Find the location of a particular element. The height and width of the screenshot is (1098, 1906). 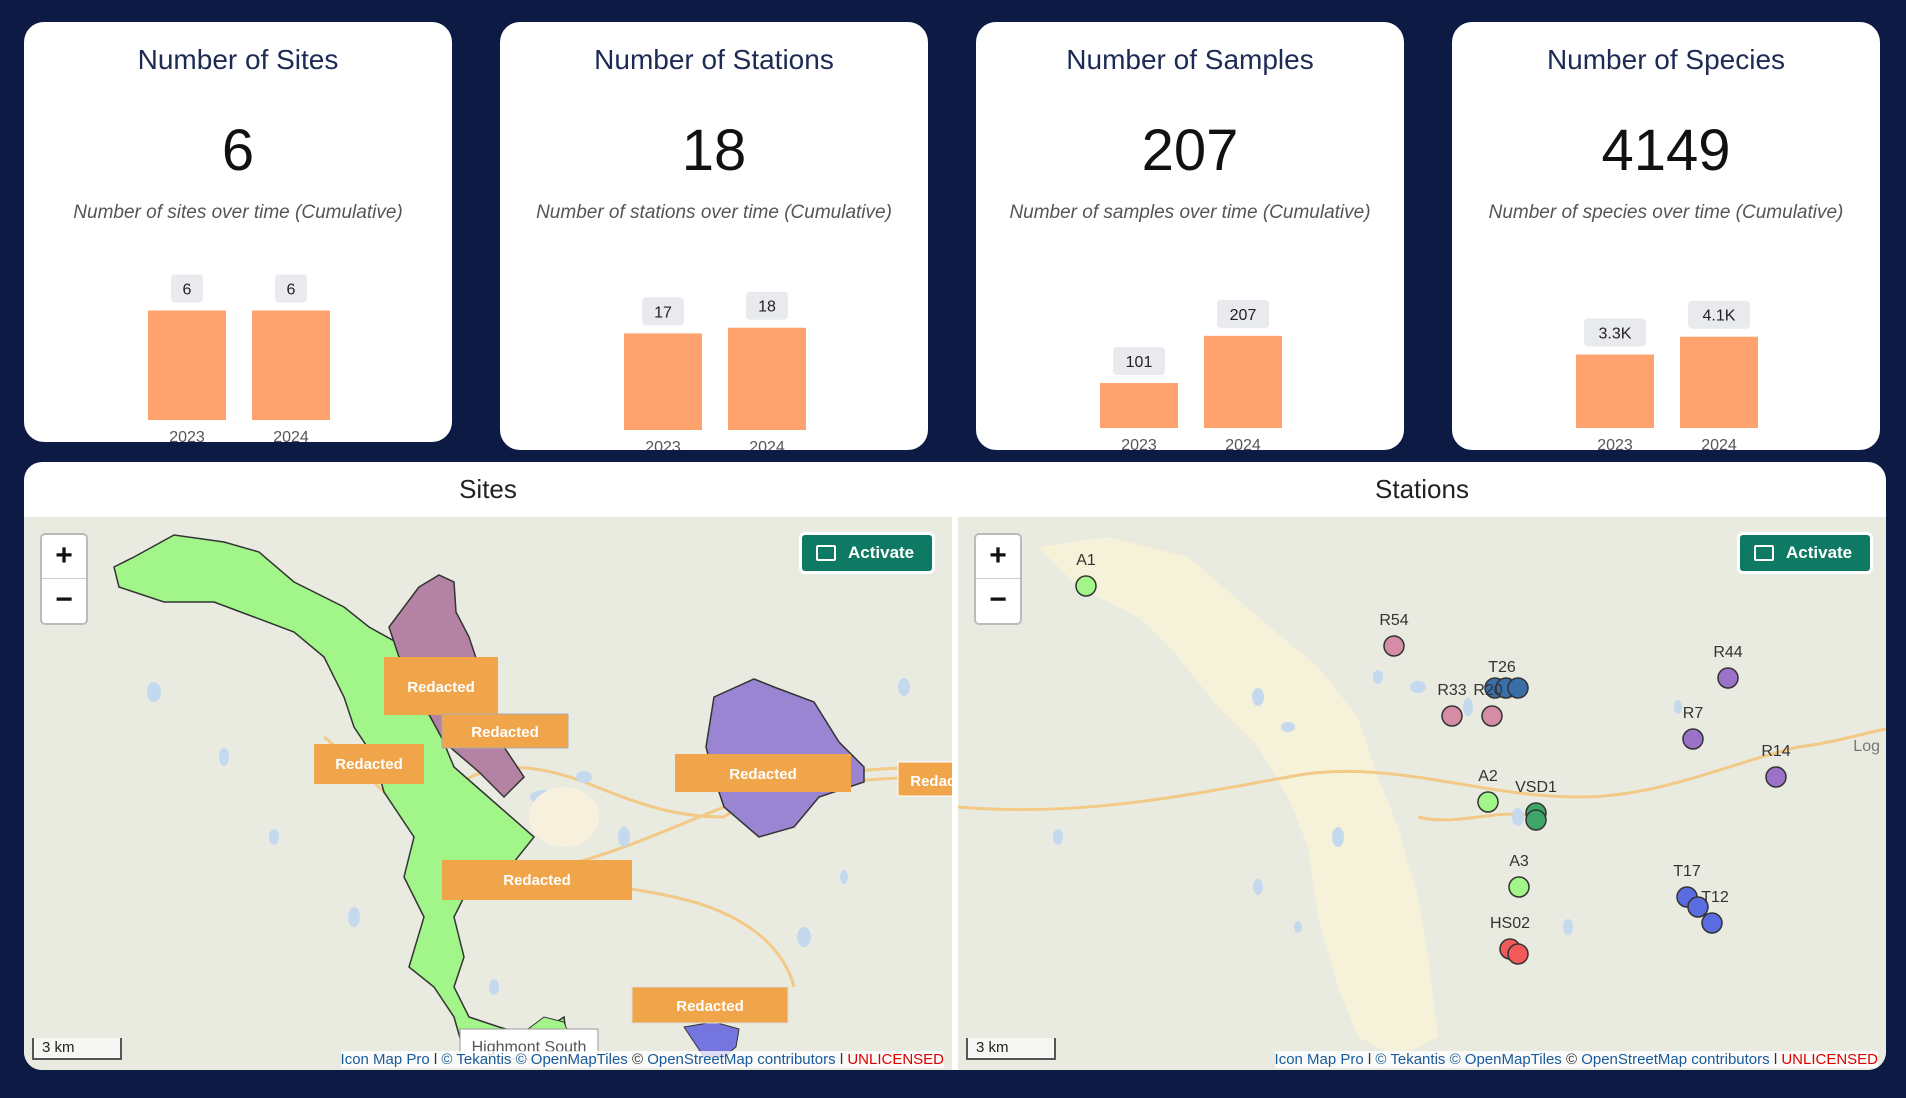

data-label: 18 is located at coordinates (767, 307).